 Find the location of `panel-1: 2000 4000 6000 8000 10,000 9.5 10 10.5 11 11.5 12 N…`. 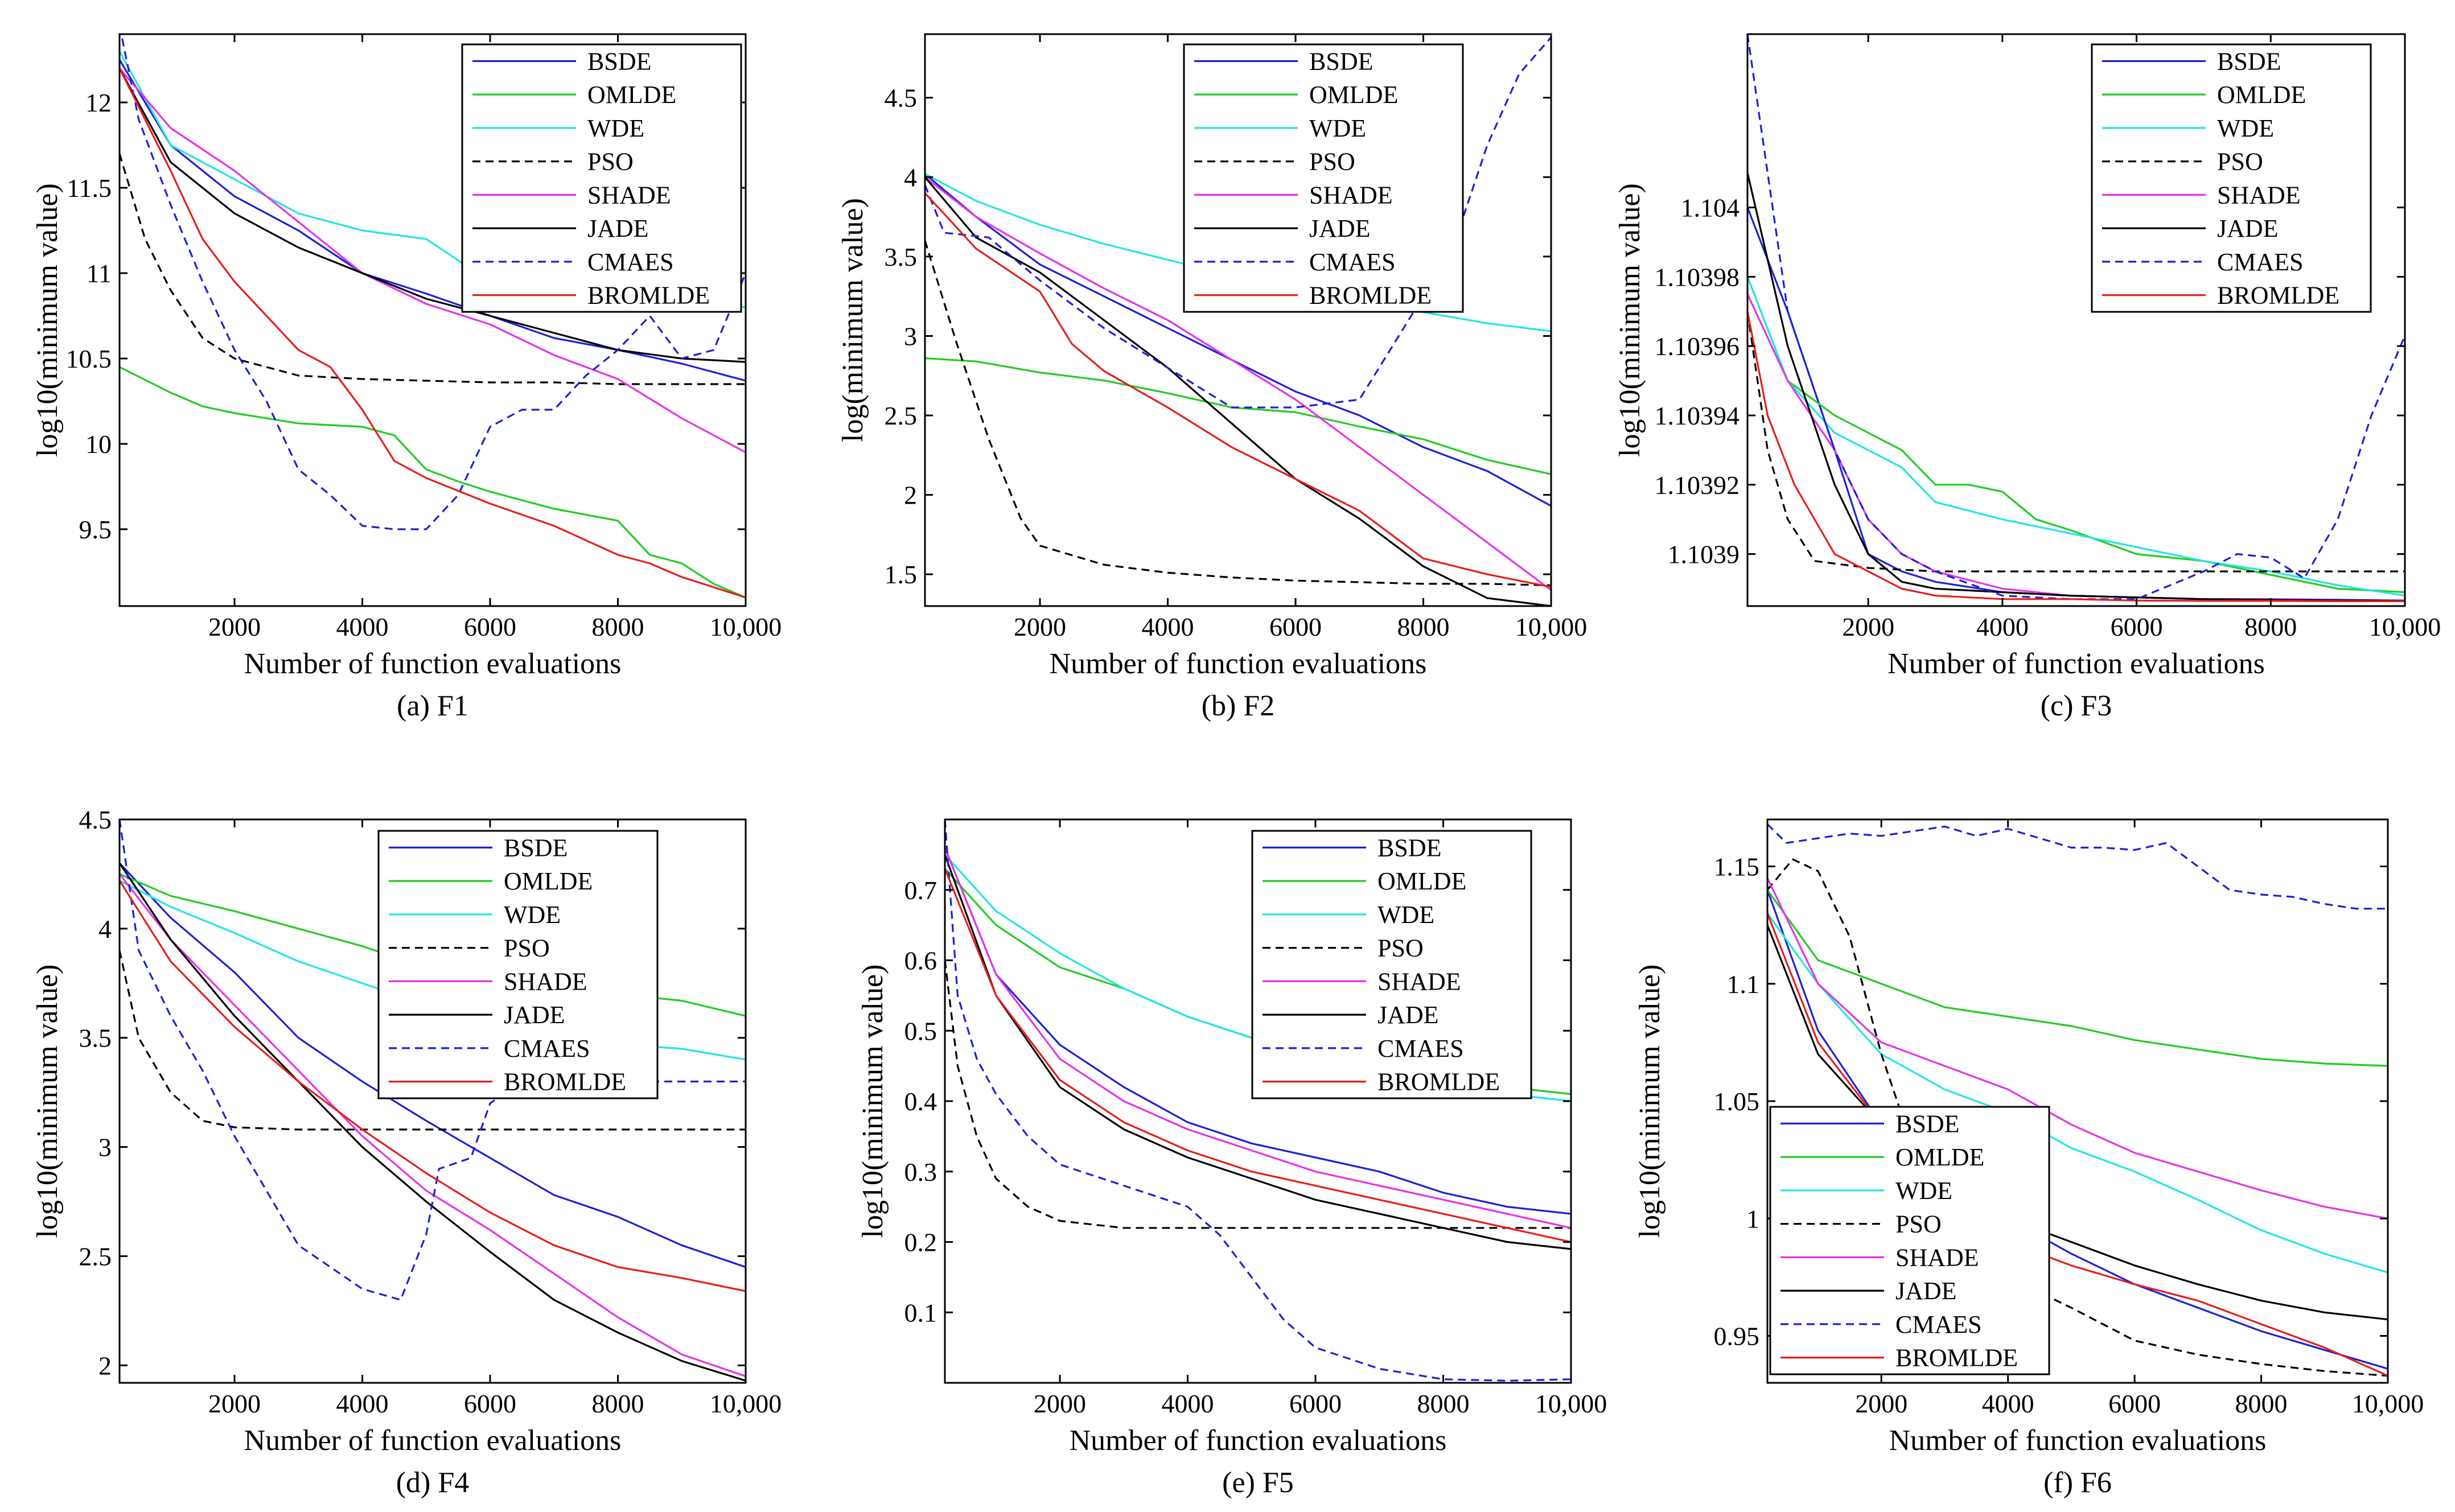

panel-1: 2000 4000 6000 8000 10,000 9.5 10 10.5 11 11.5 12 N… is located at coordinates (406, 378).